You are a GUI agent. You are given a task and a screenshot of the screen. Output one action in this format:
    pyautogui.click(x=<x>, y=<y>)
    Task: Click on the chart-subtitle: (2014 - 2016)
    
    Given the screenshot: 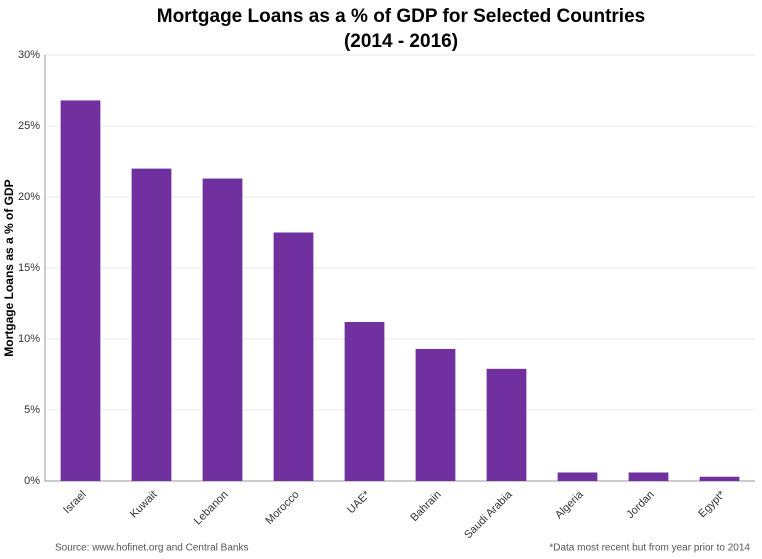 What is the action you would take?
    pyautogui.click(x=401, y=41)
    